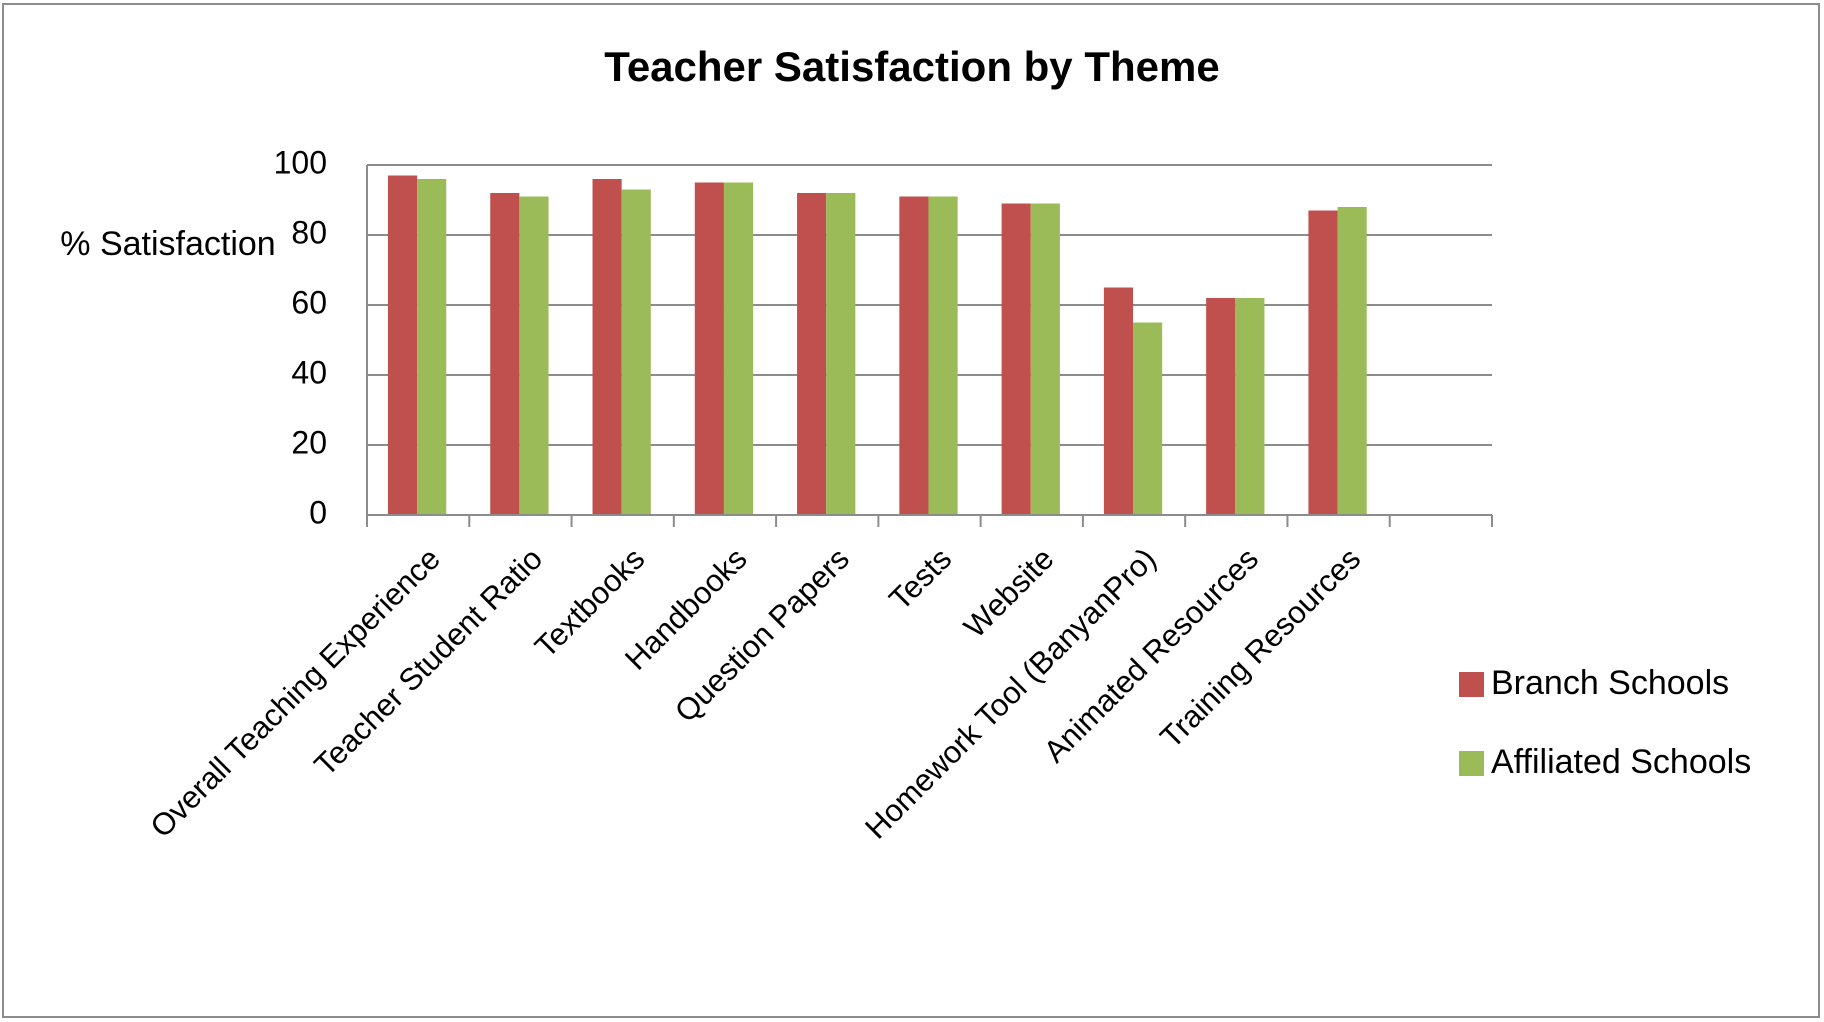  Describe the element at coordinates (1610, 683) in the screenshot. I see `legend-label: Branch Schools` at that location.